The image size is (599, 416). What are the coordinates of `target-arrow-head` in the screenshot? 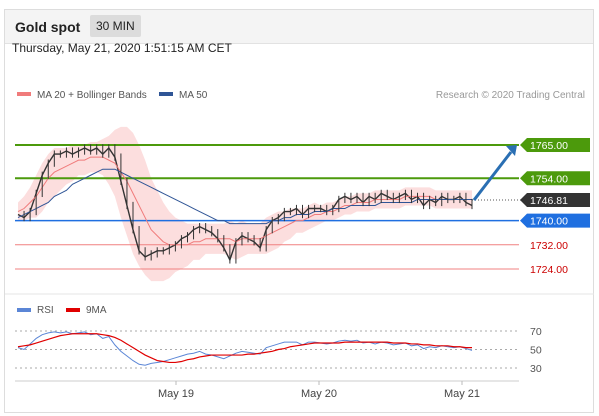 It's located at (511, 150).